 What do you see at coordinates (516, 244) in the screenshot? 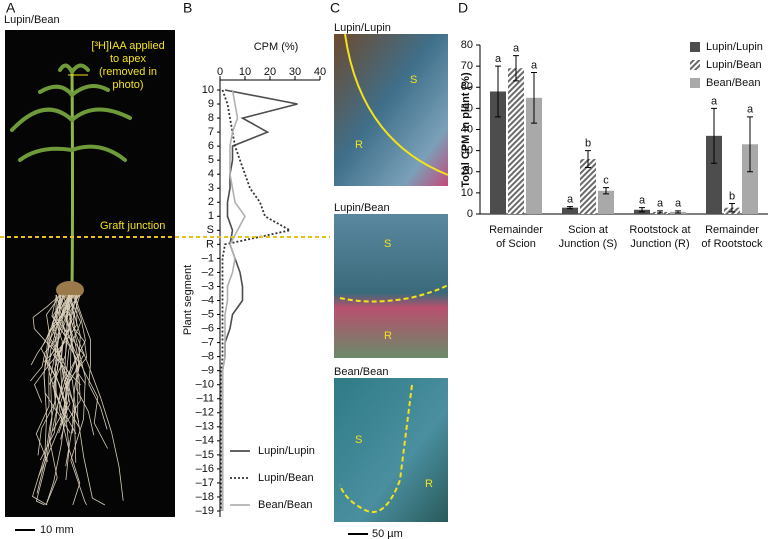
I see `x-tick-label: of Scion` at bounding box center [516, 244].